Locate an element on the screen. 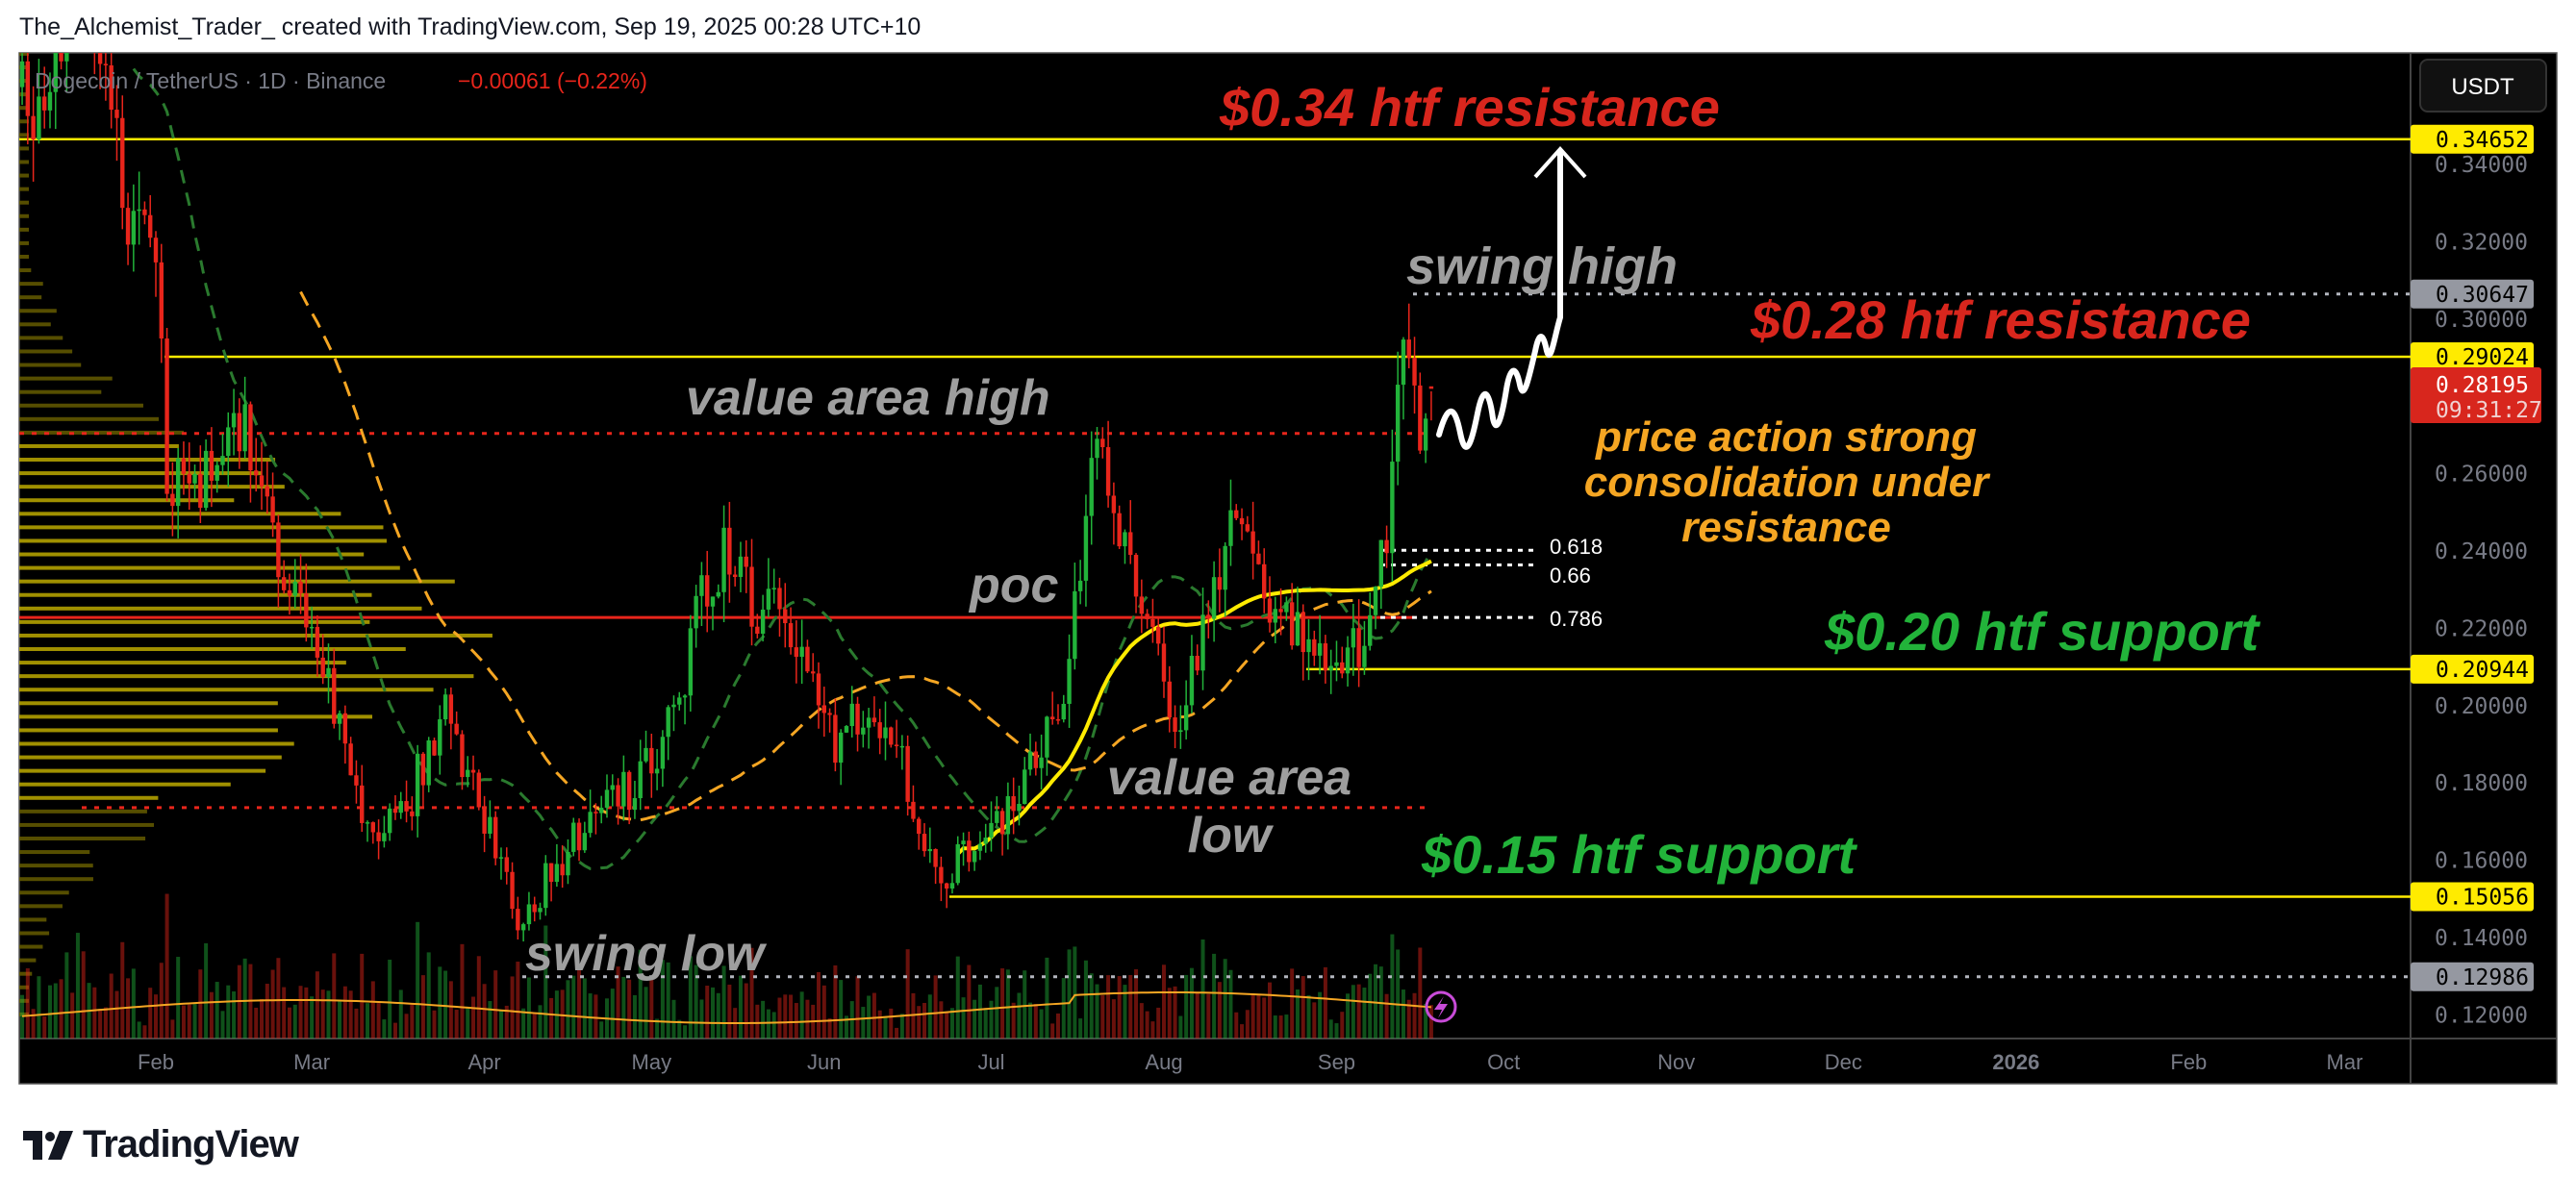 The image size is (2576, 1202). price-tick: 0.32000 is located at coordinates (2481, 242).